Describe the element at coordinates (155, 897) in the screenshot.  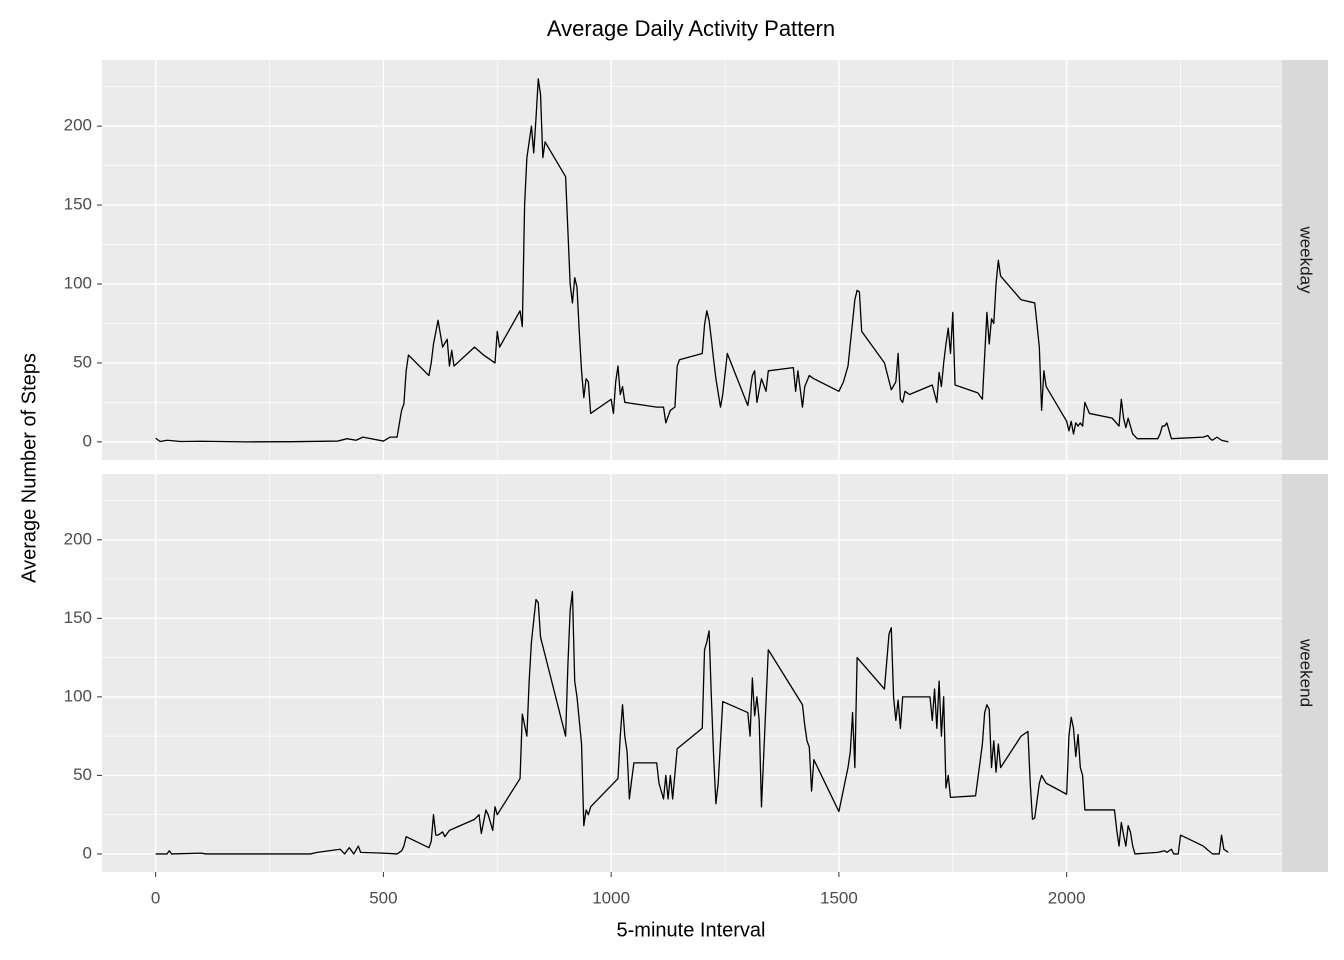
I see `x-tick-label: 0` at that location.